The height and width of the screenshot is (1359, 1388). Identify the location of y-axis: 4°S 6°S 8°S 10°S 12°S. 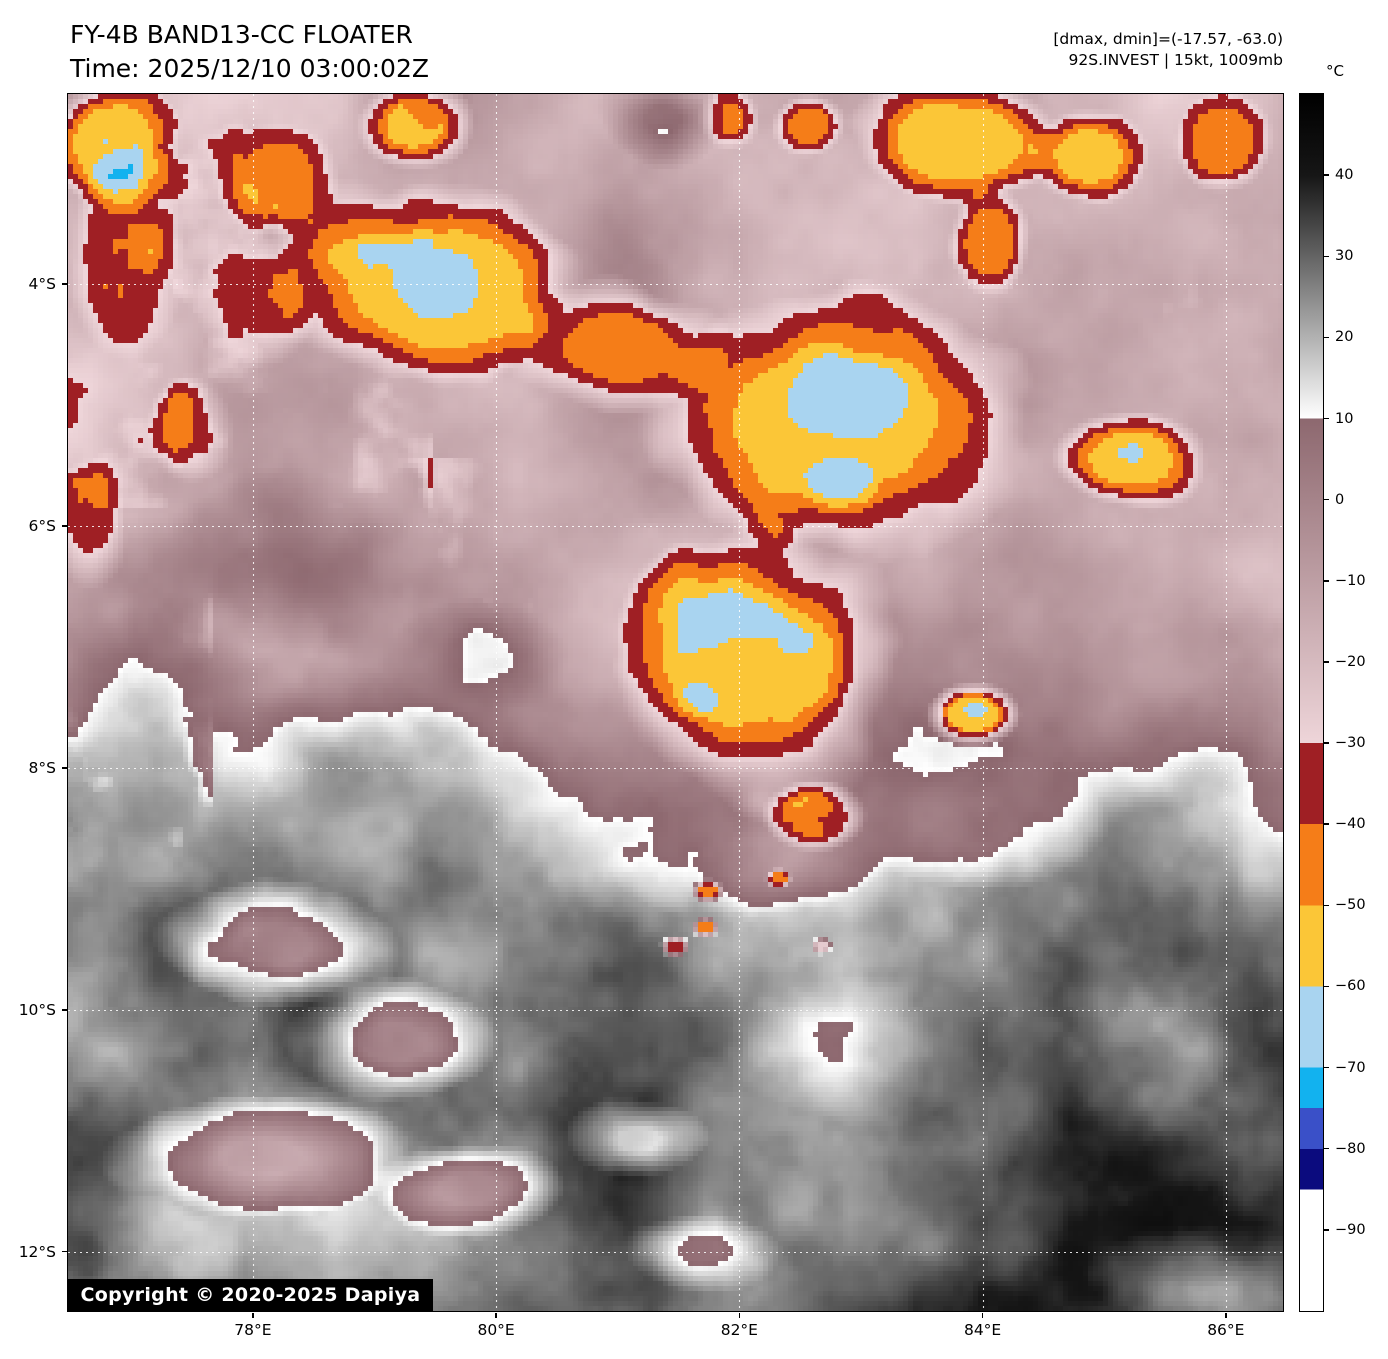
(29, 702).